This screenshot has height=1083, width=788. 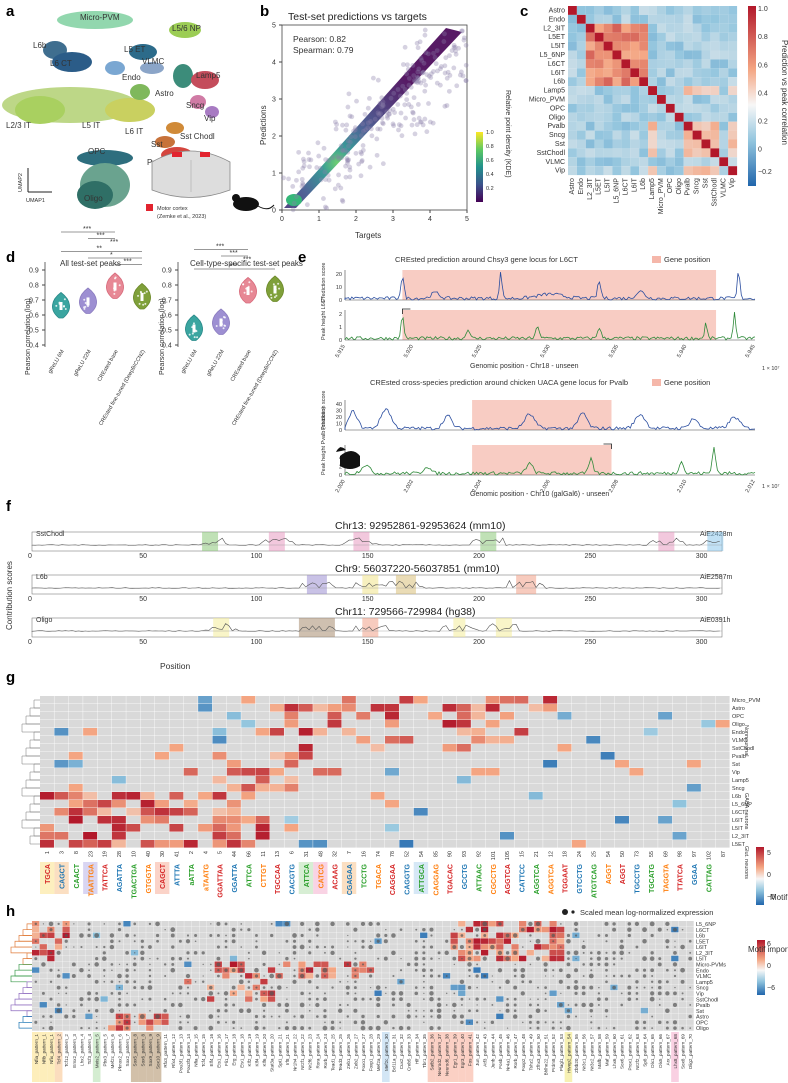 What do you see at coordinates (274, 100) in the screenshot?
I see `y-tick-label: 3` at bounding box center [274, 100].